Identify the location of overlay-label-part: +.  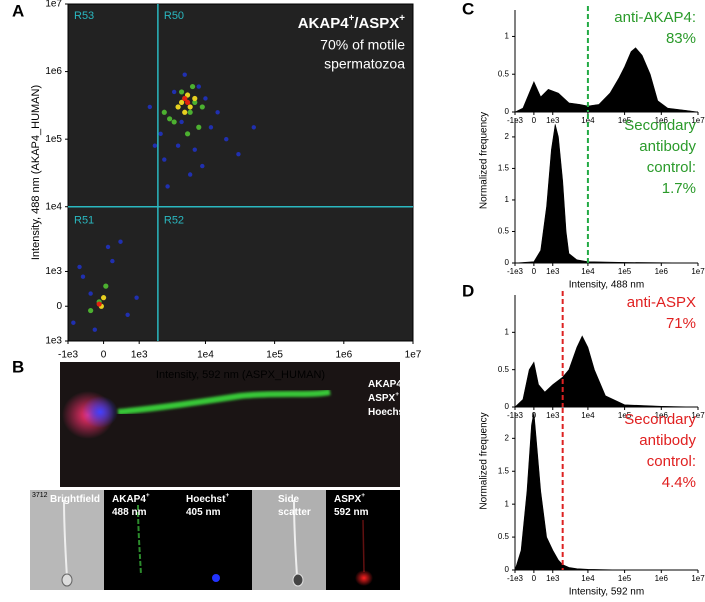
(404, 380).